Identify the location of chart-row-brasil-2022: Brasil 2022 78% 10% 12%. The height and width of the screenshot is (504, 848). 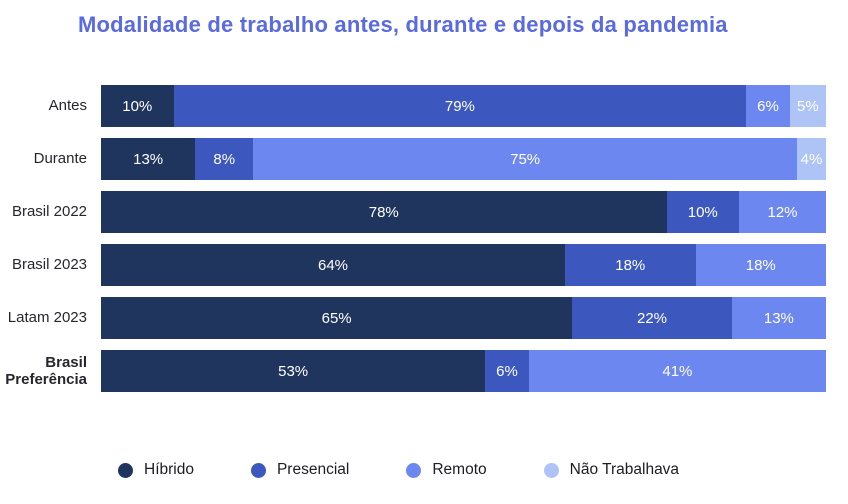
(420, 212).